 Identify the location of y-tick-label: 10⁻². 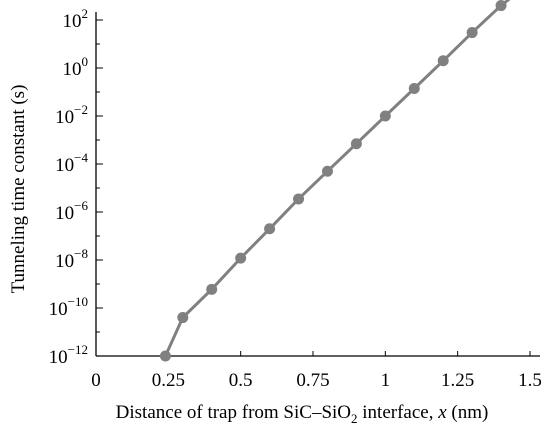
(71, 115).